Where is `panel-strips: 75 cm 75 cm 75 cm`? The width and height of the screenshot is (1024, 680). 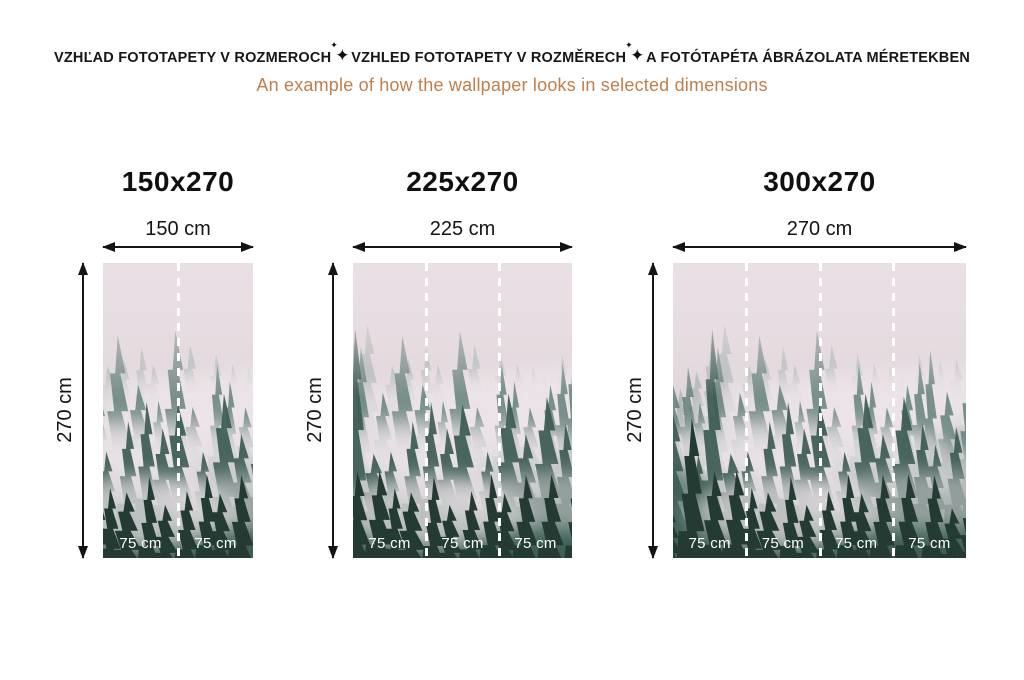
panel-strips: 75 cm 75 cm 75 cm is located at coordinates (462, 410).